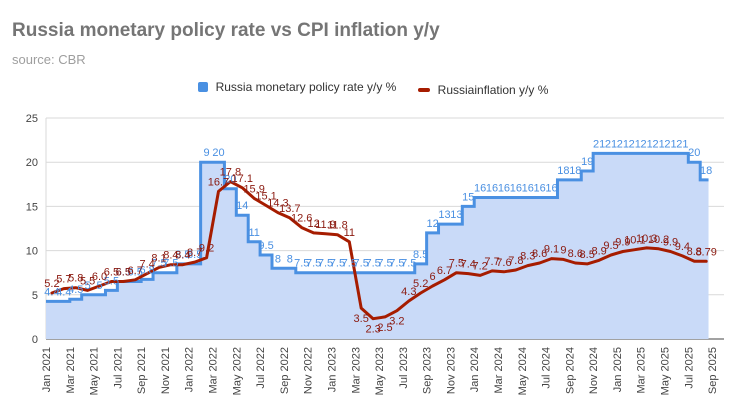 The height and width of the screenshot is (419, 746). Describe the element at coordinates (237, 371) in the screenshot. I see `x-tick-label: May 2022` at that location.